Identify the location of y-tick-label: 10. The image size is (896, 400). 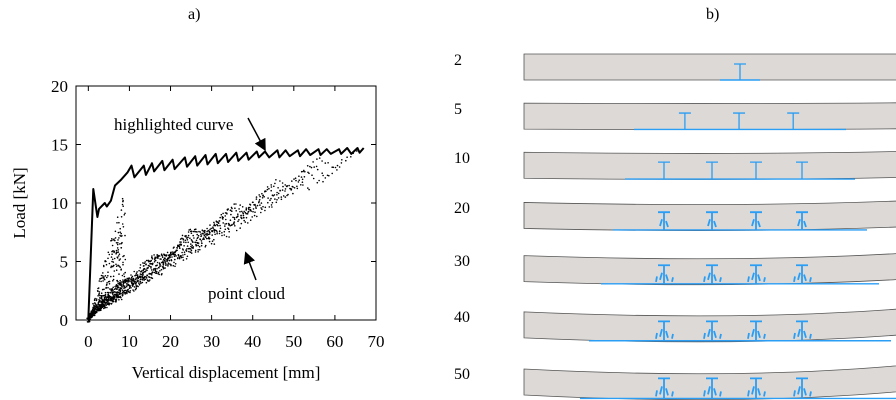
(59, 203).